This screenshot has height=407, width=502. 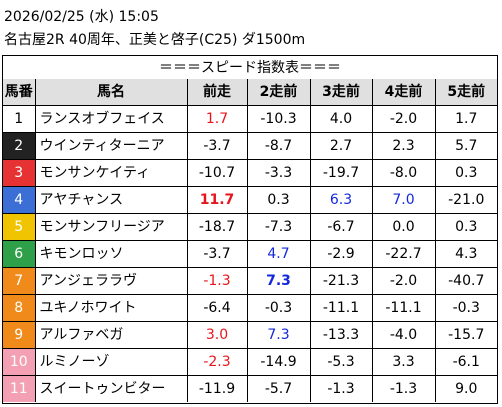 I want to click on speed-index-cell: 6.3, so click(x=341, y=200).